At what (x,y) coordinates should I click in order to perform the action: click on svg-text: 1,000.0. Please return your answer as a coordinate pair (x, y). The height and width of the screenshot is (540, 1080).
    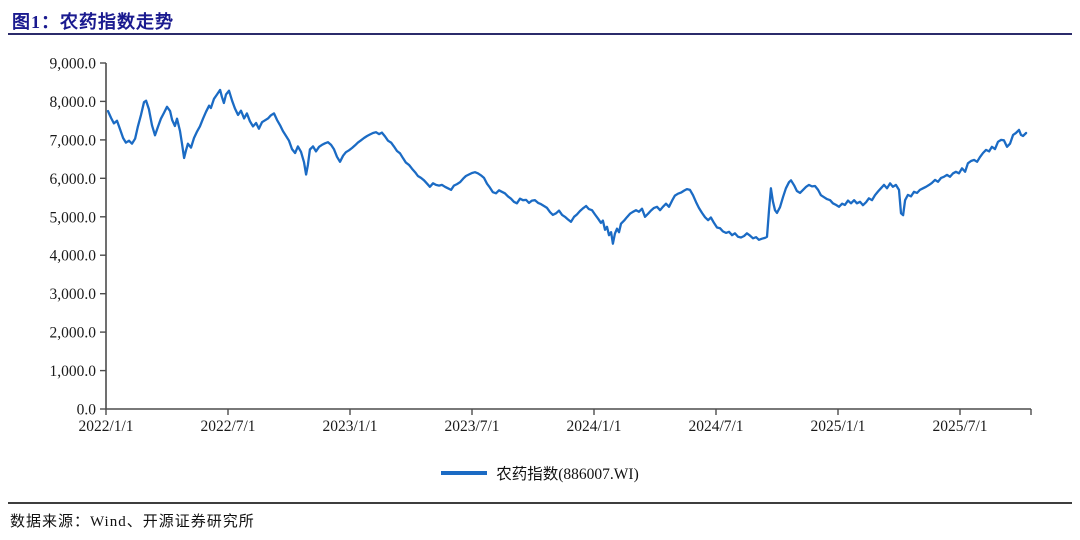
    Looking at the image, I should click on (73, 371).